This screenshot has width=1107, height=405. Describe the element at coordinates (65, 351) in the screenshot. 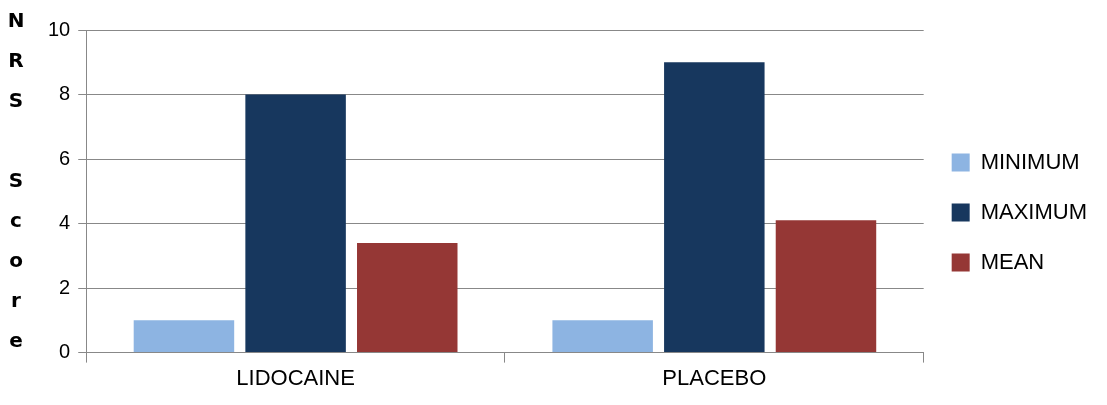

I see `y-tick-label: 0` at that location.